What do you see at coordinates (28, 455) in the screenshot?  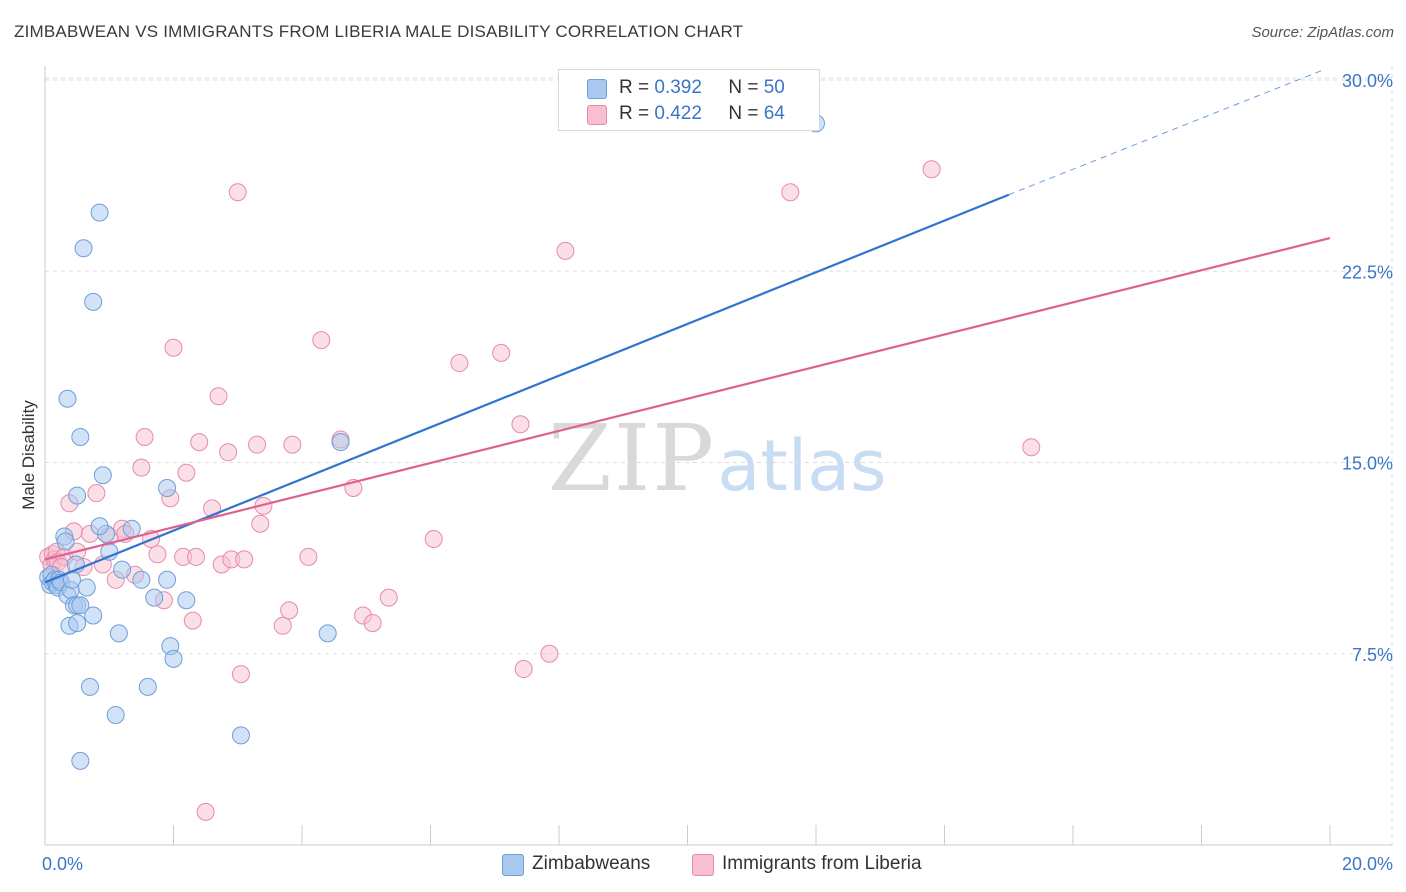 I see `y-axis-label: Male Disability` at bounding box center [28, 455].